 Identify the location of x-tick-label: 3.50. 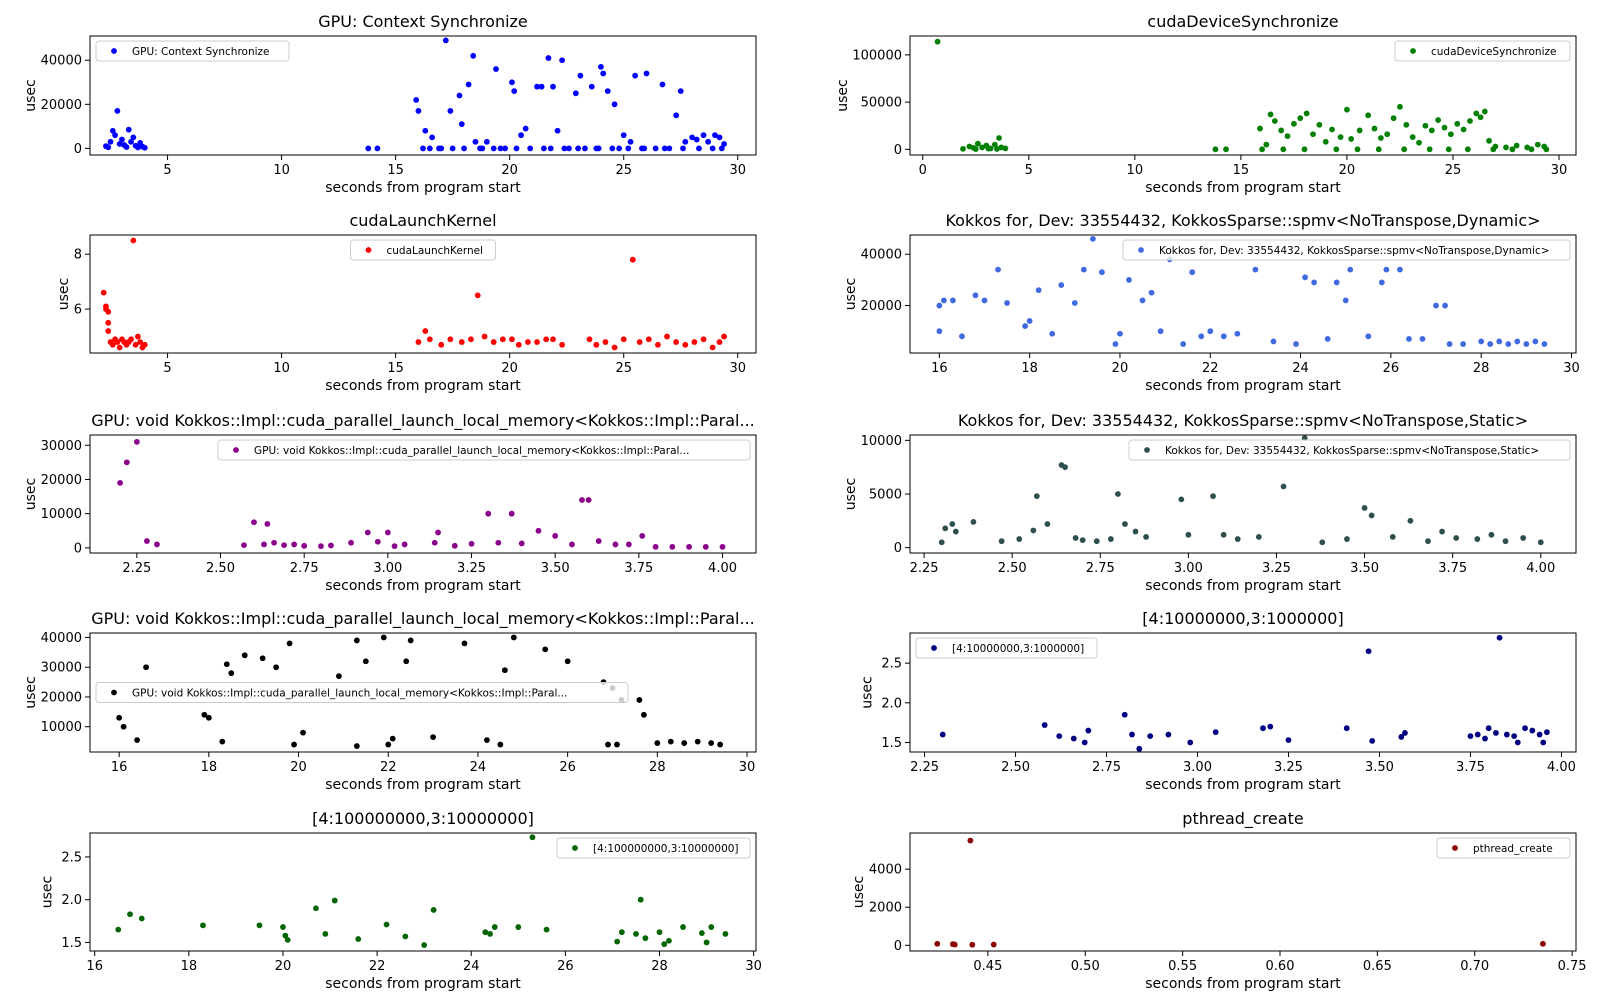
(555, 568).